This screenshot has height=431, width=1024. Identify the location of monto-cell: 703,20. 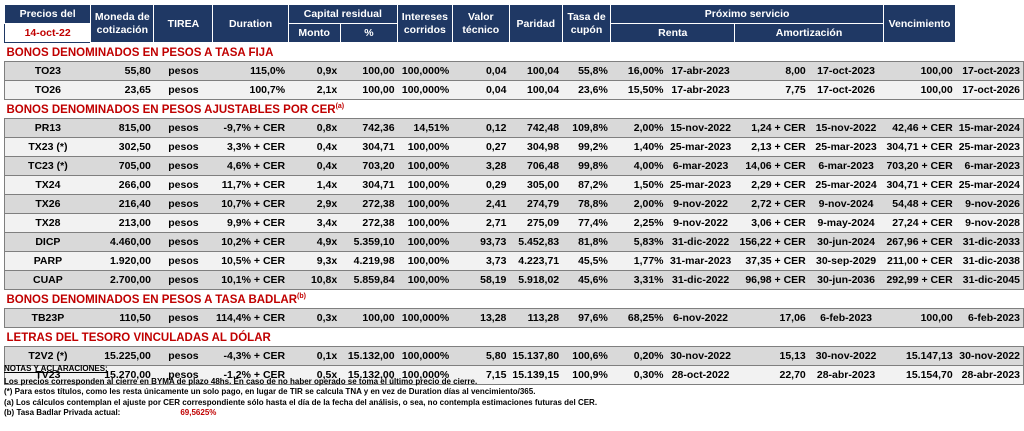
(369, 166).